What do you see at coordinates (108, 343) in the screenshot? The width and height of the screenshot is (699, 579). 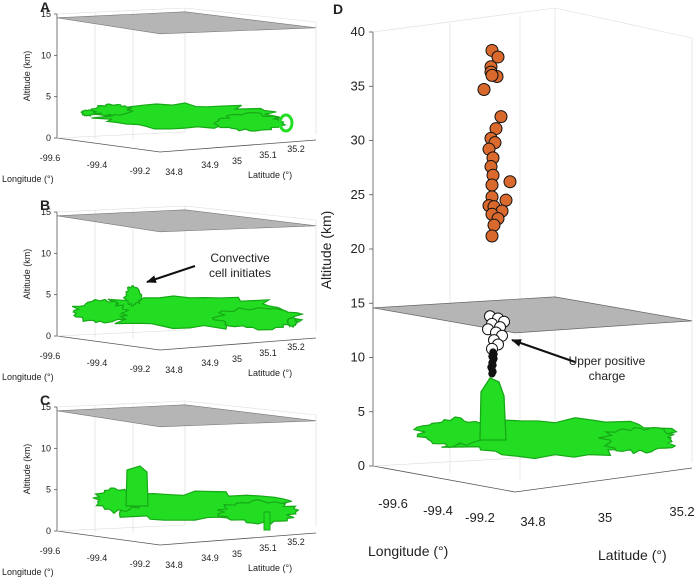 I see `floor-front-b` at bounding box center [108, 343].